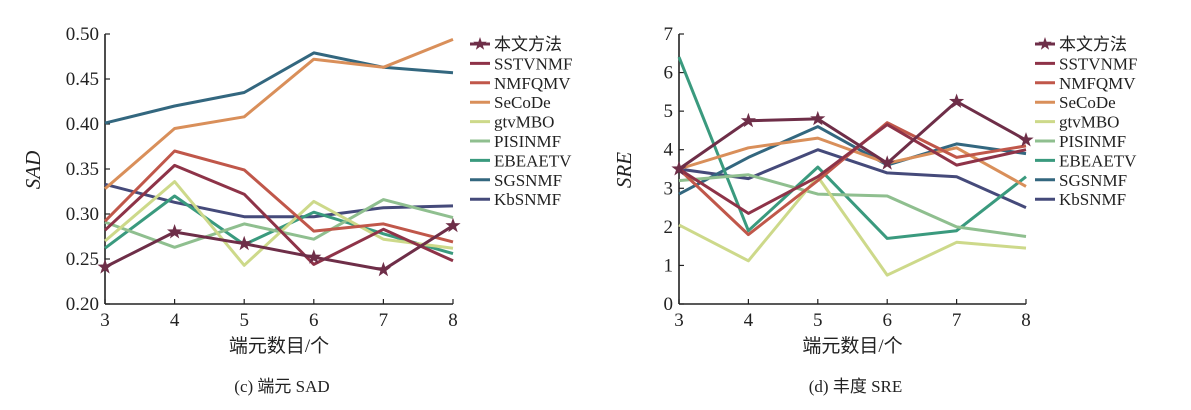 The width and height of the screenshot is (1191, 410). Describe the element at coordinates (82, 169) in the screenshot. I see `y-tick-label: 0.35` at that location.